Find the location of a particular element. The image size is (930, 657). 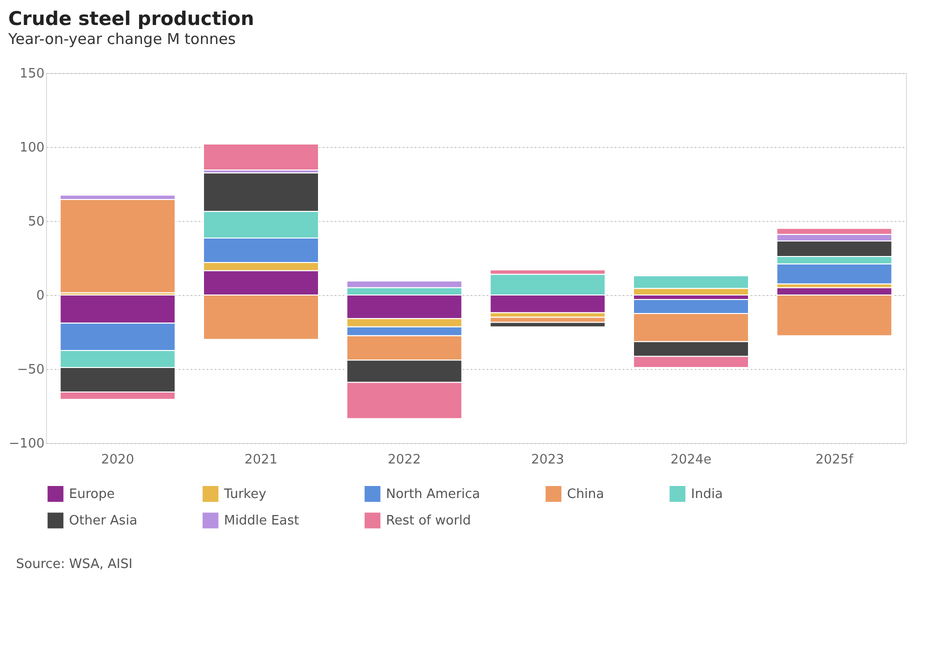

legend-label: Rest of world is located at coordinates (428, 521).